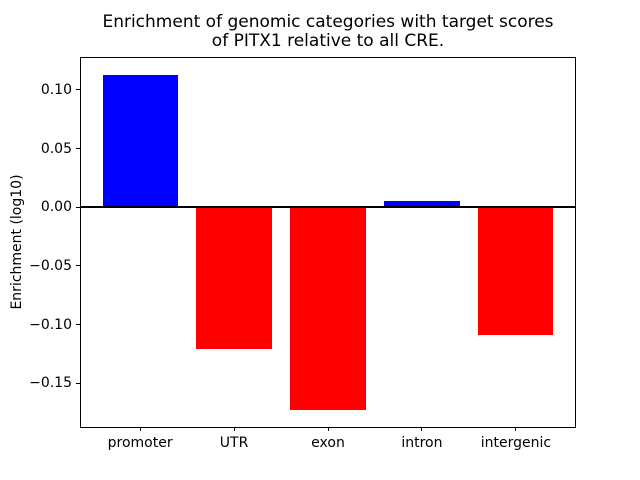 This screenshot has width=640, height=480. What do you see at coordinates (56, 148) in the screenshot?
I see `y-tick-label: 0.05` at bounding box center [56, 148].